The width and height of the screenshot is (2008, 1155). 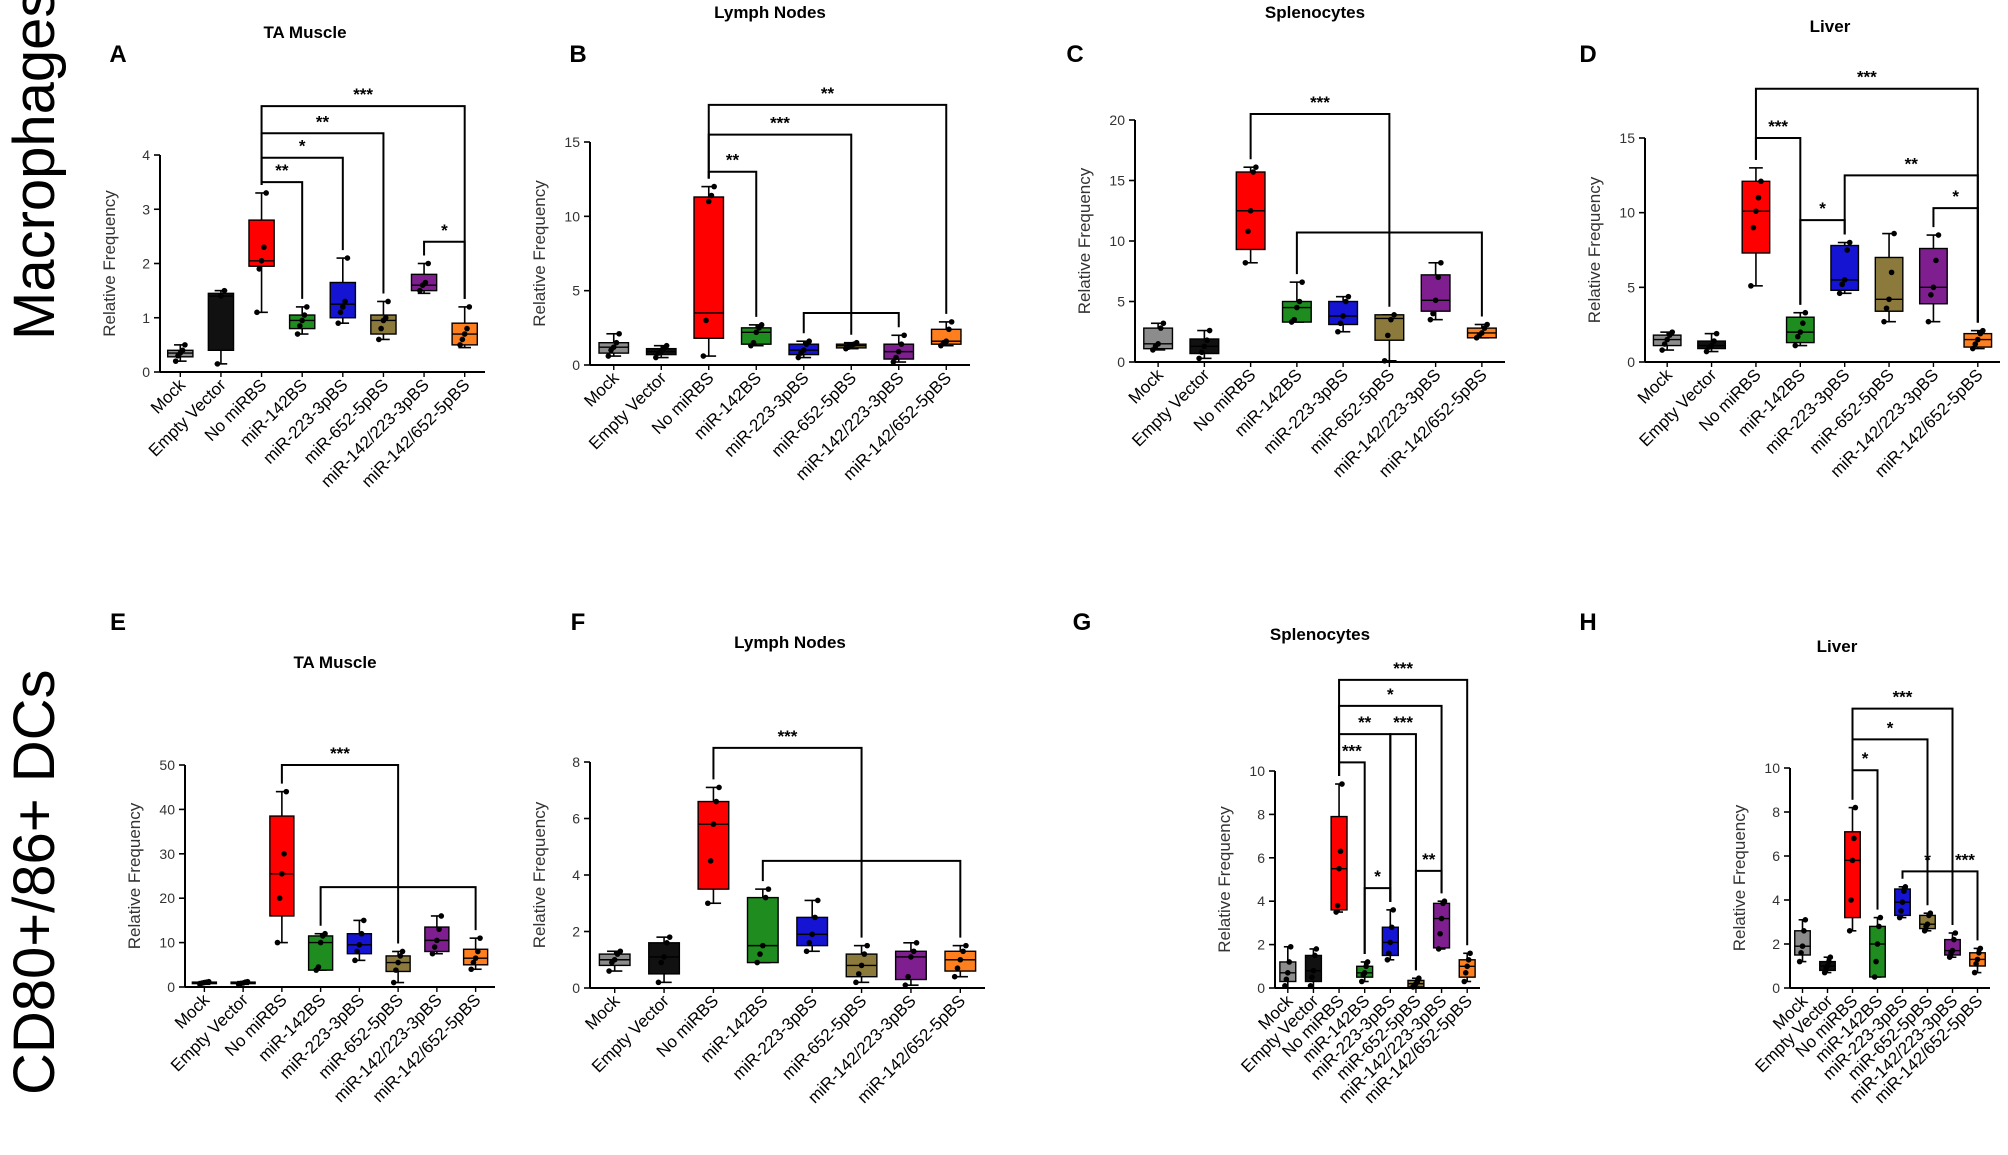 What do you see at coordinates (539, 253) in the screenshot?
I see `y-axis-label: Relative Frequency` at bounding box center [539, 253].